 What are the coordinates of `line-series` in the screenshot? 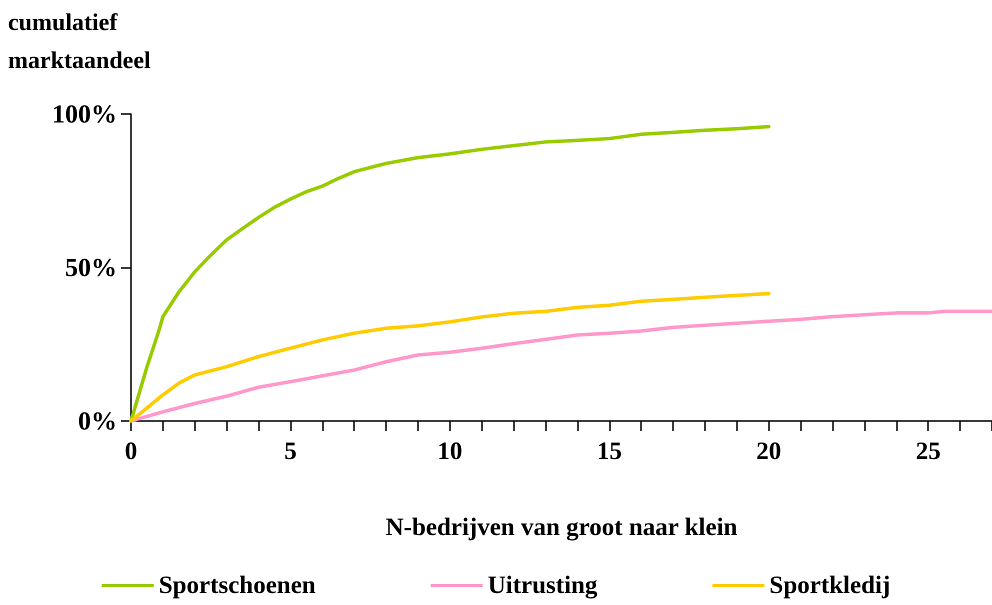 It's located at (450, 357).